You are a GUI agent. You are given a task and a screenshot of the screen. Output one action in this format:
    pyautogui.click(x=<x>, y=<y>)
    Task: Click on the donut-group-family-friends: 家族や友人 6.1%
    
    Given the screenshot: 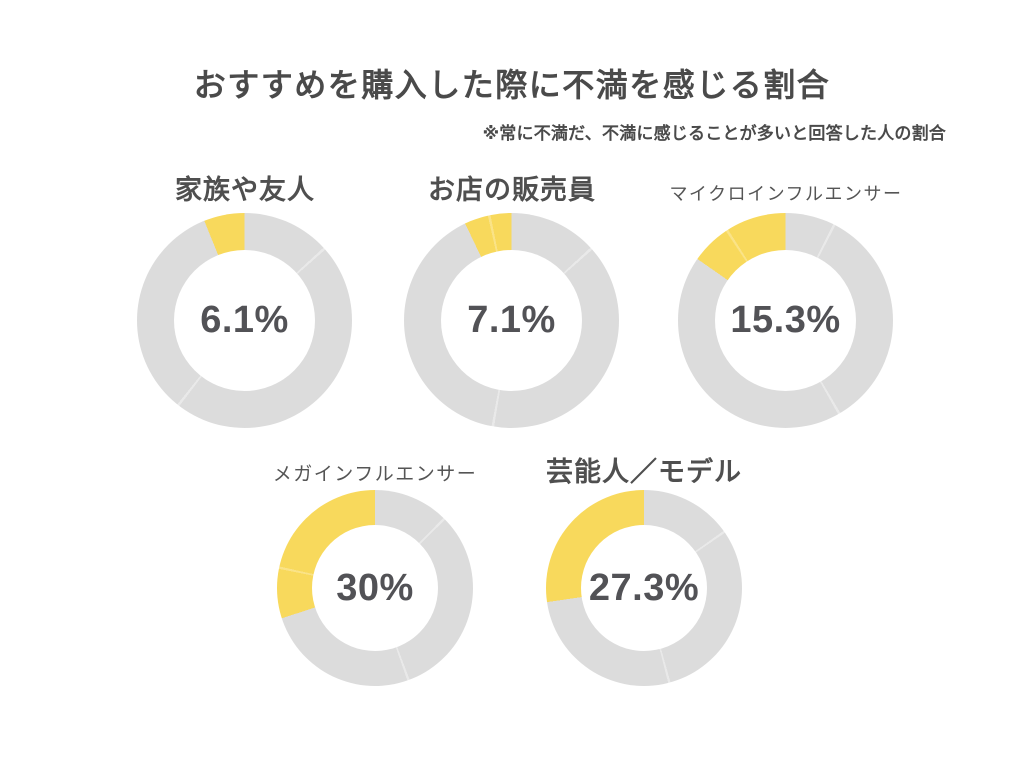 What is the action you would take?
    pyautogui.click(x=245, y=308)
    